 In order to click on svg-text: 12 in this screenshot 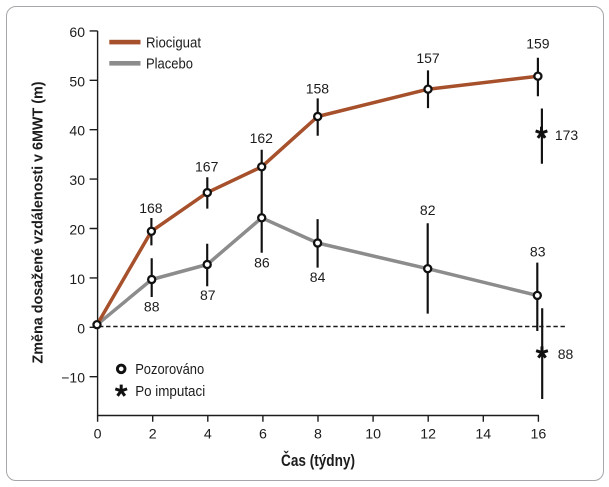, I will do `click(428, 435)`.